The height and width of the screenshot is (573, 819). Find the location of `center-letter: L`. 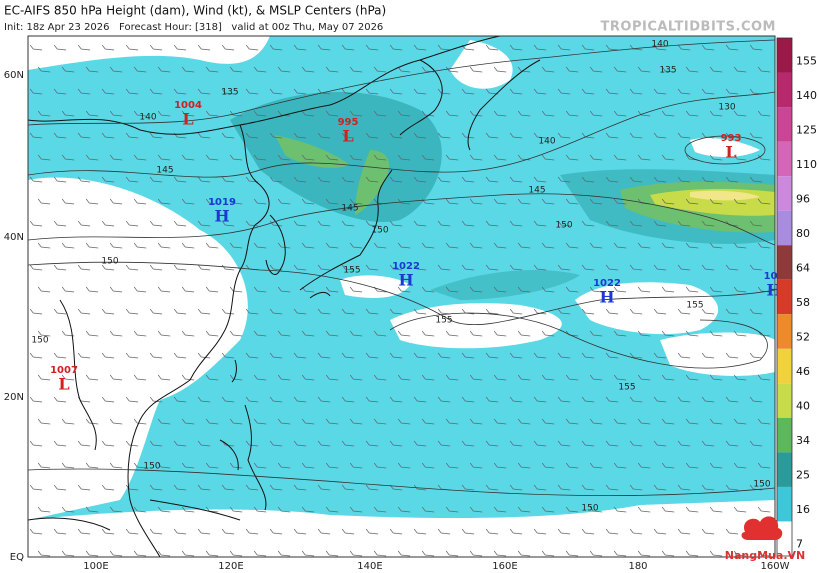

center-letter: L is located at coordinates (187, 119).